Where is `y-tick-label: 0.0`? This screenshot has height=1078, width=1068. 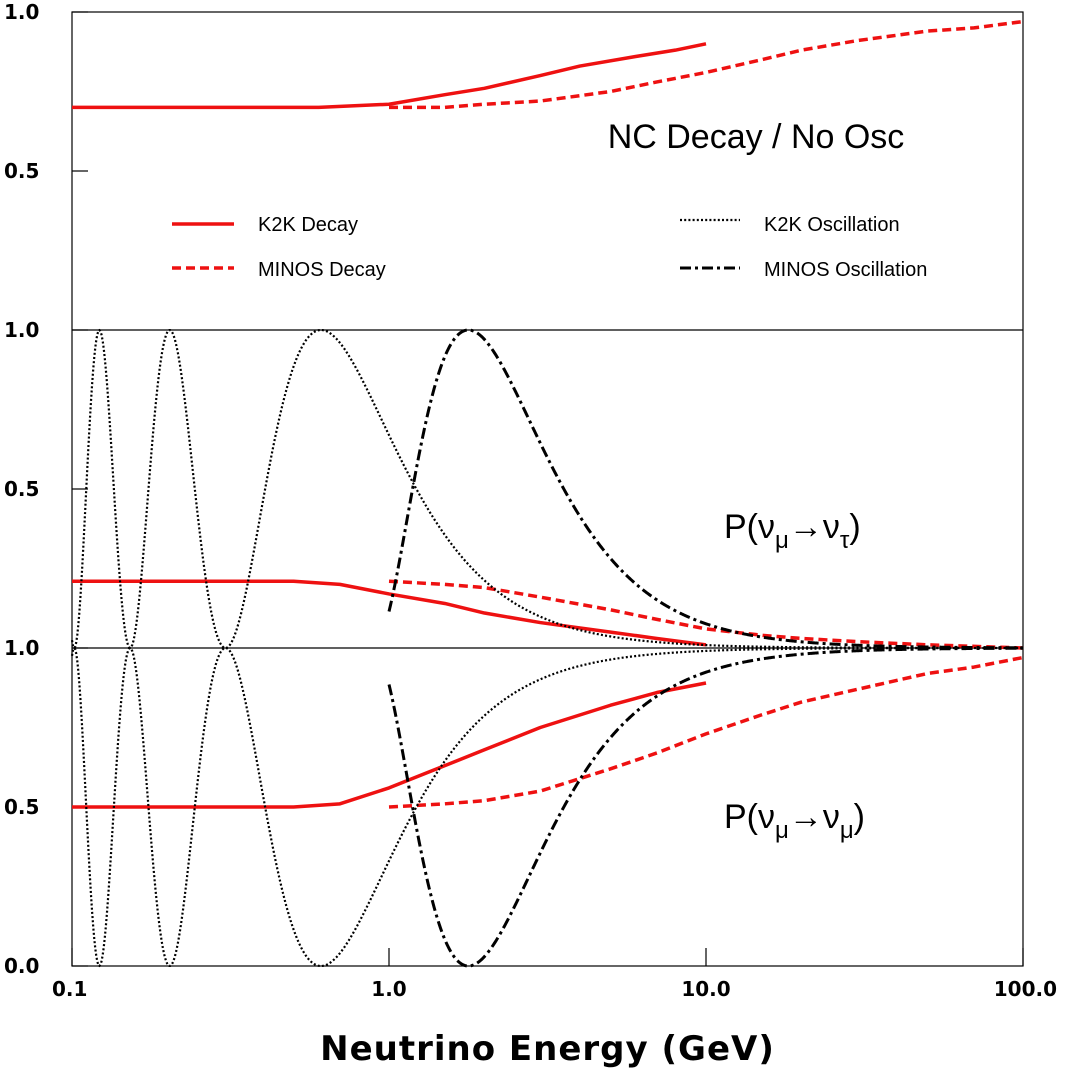 y-tick-label: 0.0 is located at coordinates (21, 966).